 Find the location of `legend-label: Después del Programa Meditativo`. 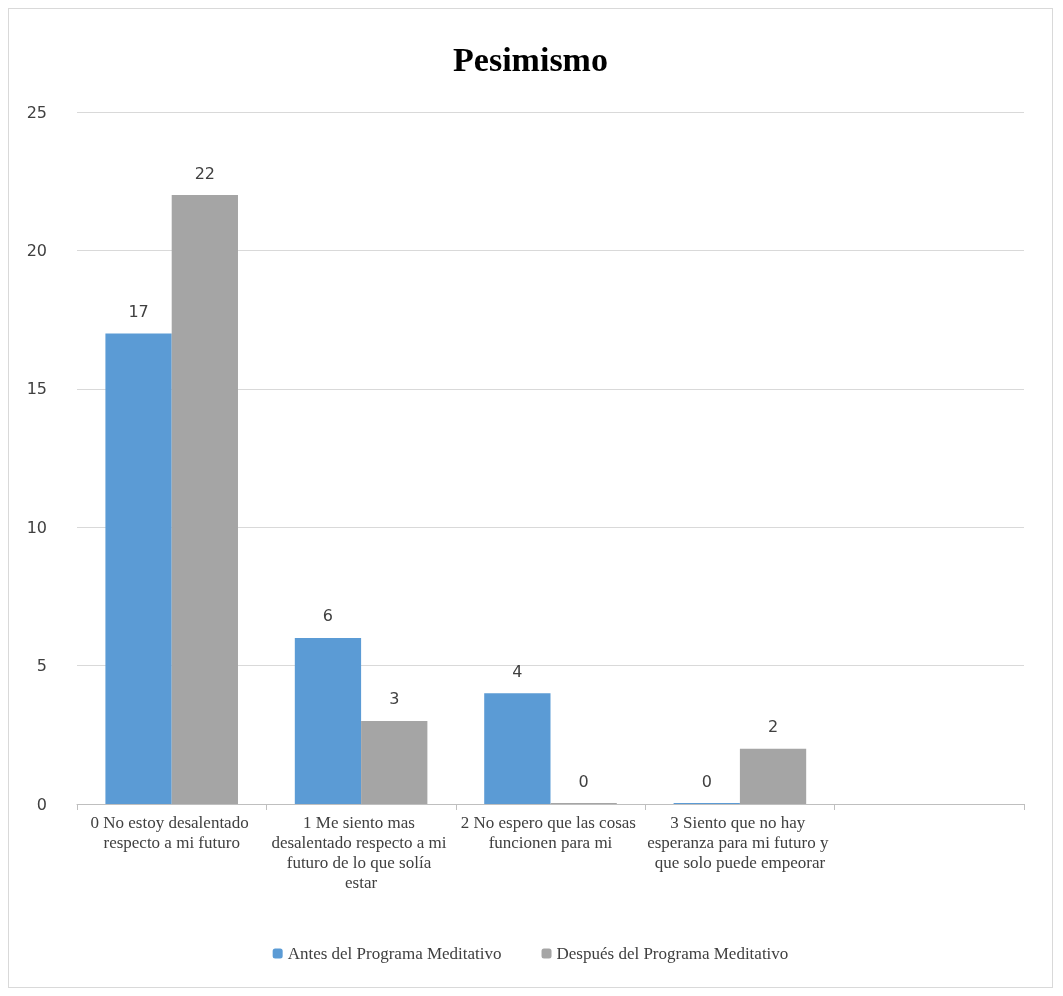

legend-label: Después del Programa Meditativo is located at coordinates (672, 953).